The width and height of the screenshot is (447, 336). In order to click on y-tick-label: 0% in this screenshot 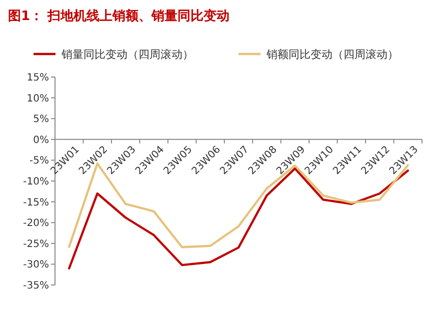, I will do `click(41, 140)`.